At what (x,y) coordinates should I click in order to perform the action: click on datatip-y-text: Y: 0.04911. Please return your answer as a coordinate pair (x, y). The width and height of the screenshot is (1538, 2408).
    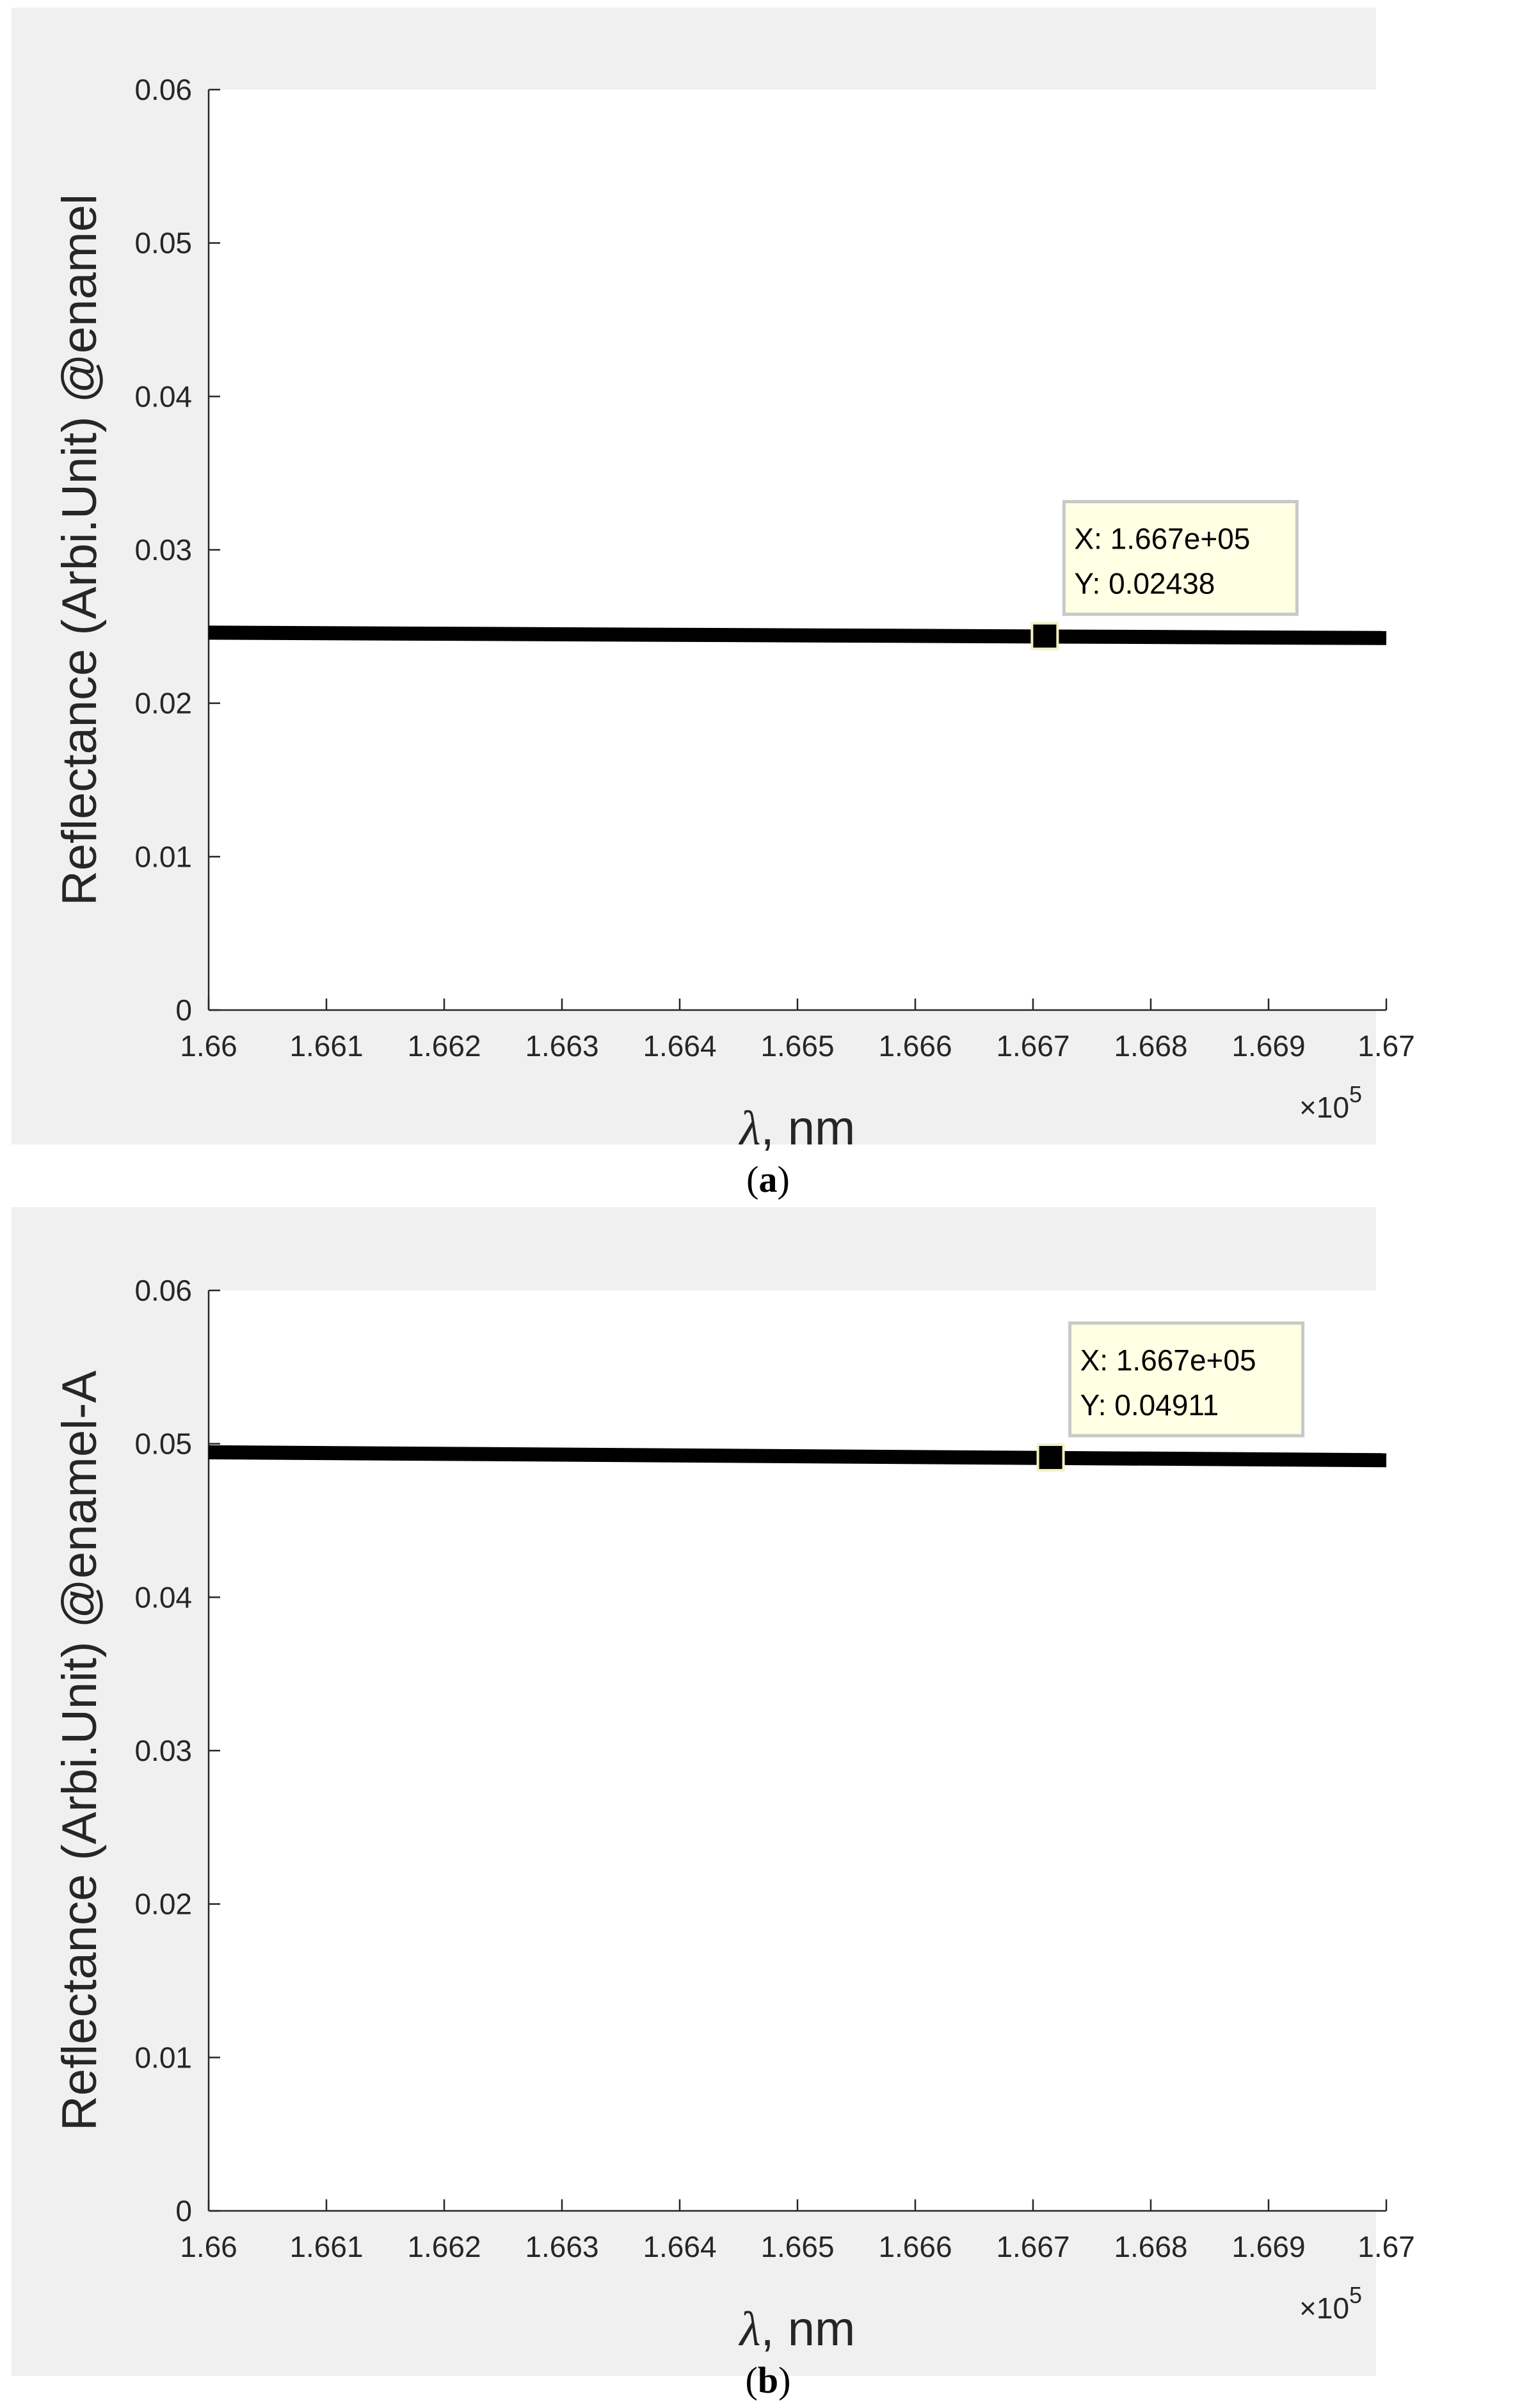
    Looking at the image, I should click on (1149, 1405).